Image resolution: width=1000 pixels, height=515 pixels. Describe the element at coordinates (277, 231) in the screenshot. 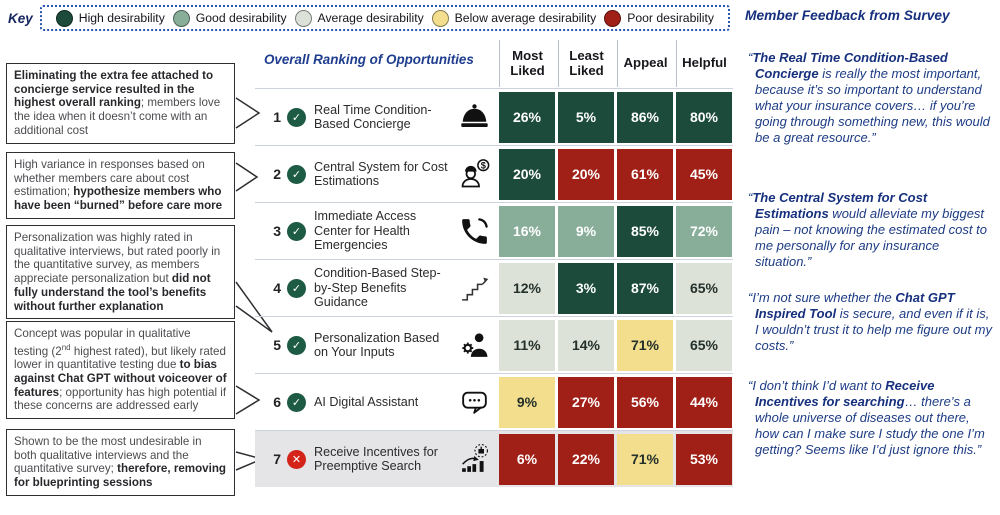

I see `rank-number: 3` at that location.